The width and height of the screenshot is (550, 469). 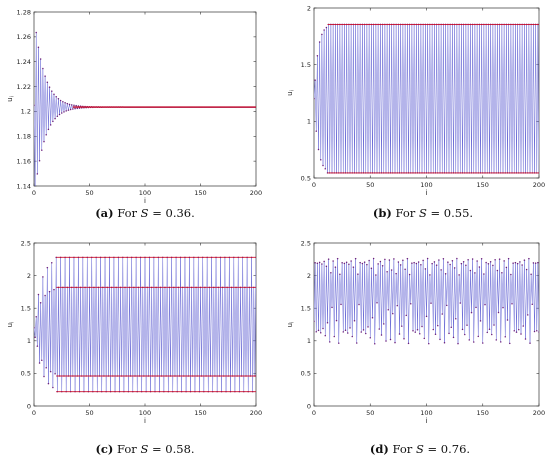 I want to click on caption-b-var: S, so click(x=422, y=213).